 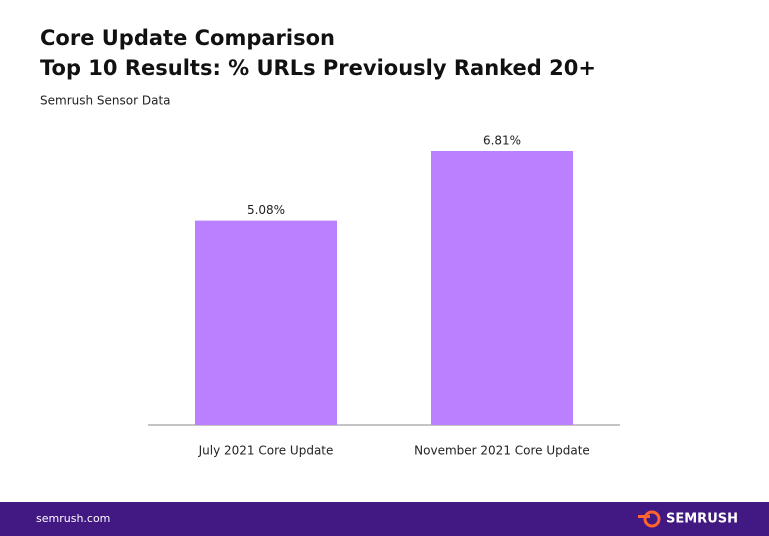 I want to click on footer-site: semrush.com, so click(x=73, y=518).